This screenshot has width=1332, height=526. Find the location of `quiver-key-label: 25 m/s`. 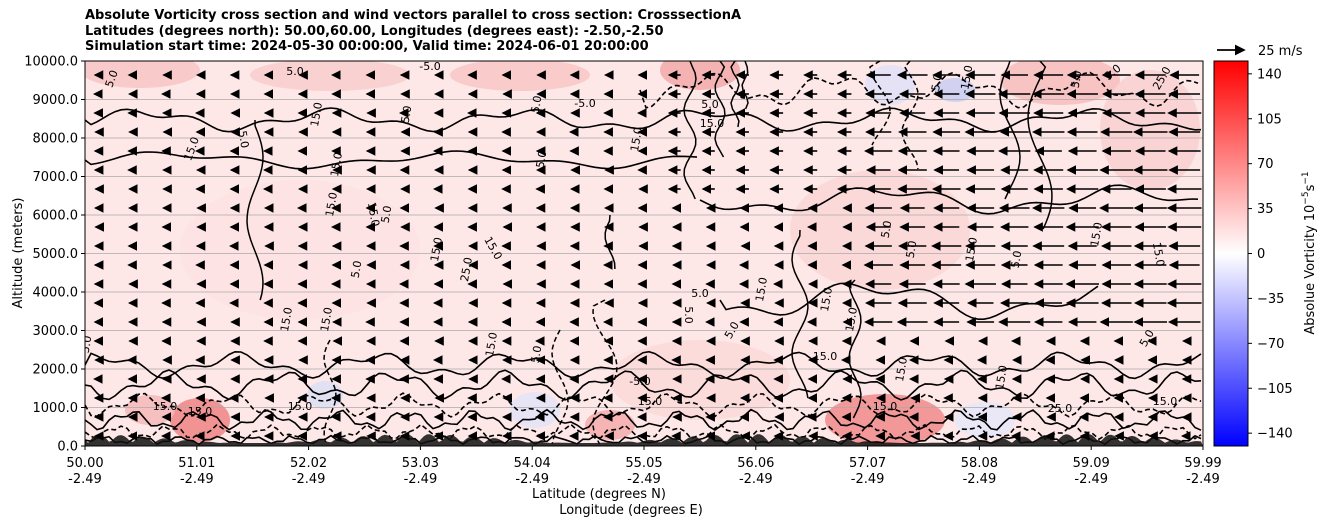

quiver-key-label: 25 m/s is located at coordinates (1280, 51).